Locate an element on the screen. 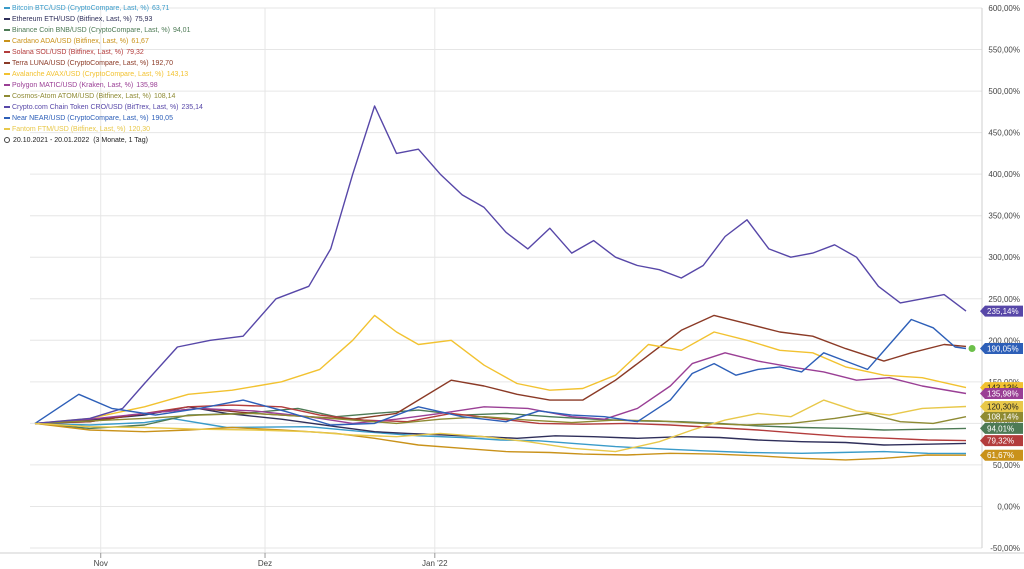  y-tick-label: 0,00% is located at coordinates (1008, 506).